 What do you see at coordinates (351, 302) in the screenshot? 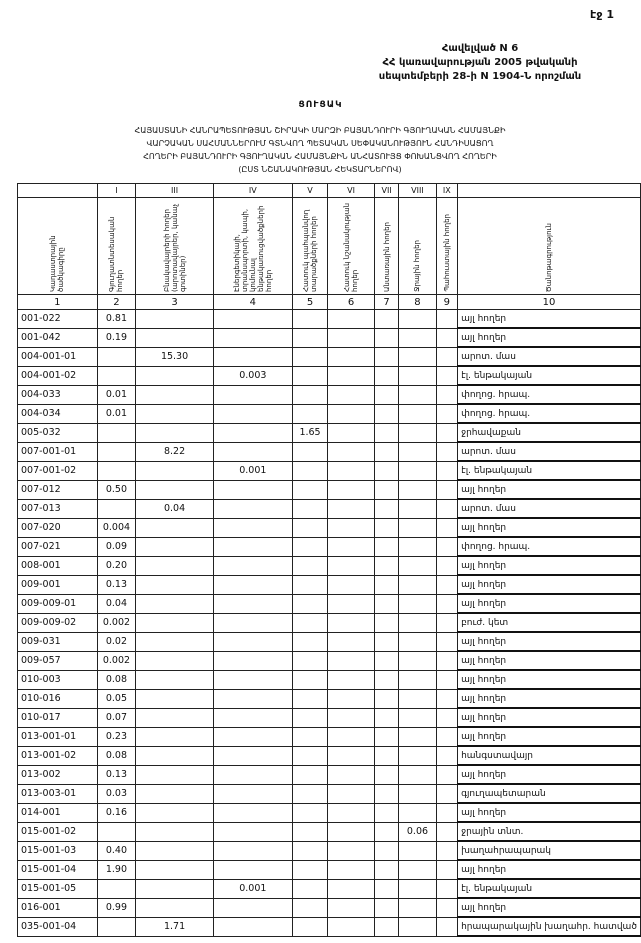
I see `column-number: 6` at bounding box center [351, 302].